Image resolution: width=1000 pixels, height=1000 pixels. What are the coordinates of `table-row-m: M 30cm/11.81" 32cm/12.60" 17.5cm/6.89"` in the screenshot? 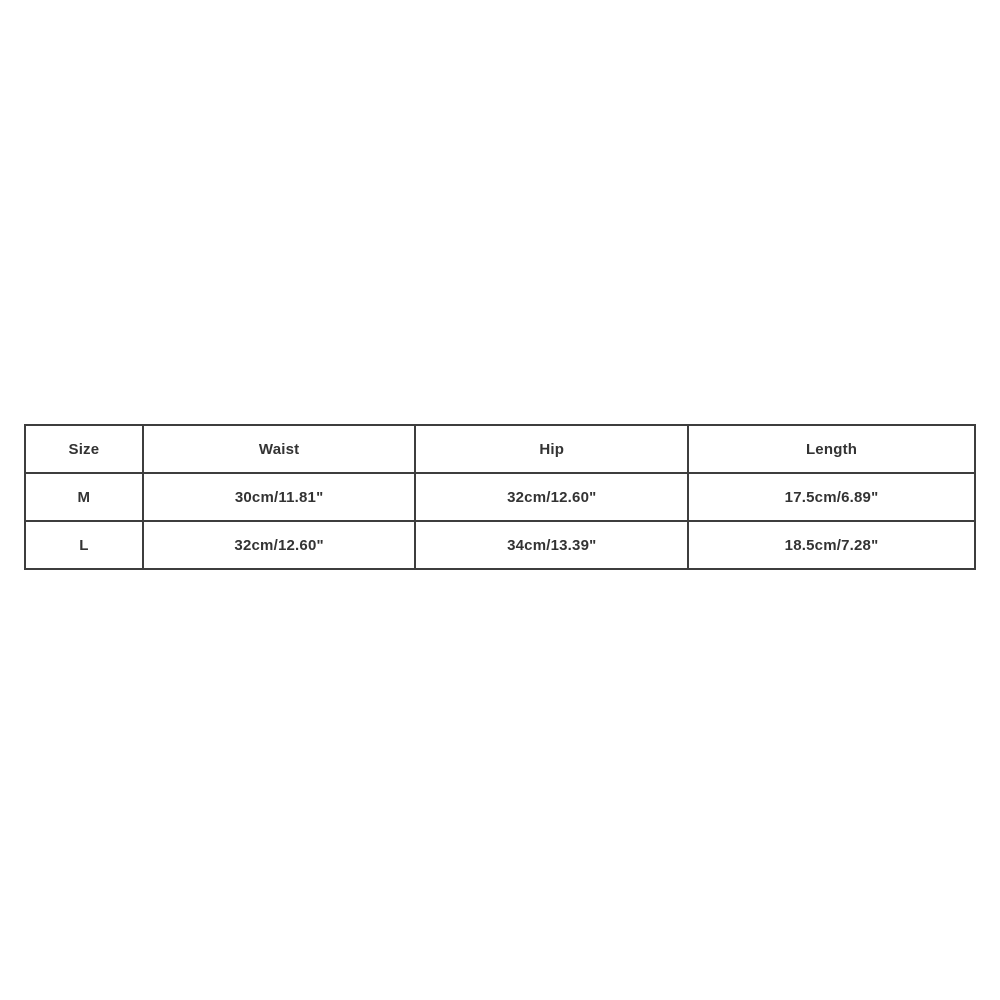 It's located at (500, 497).